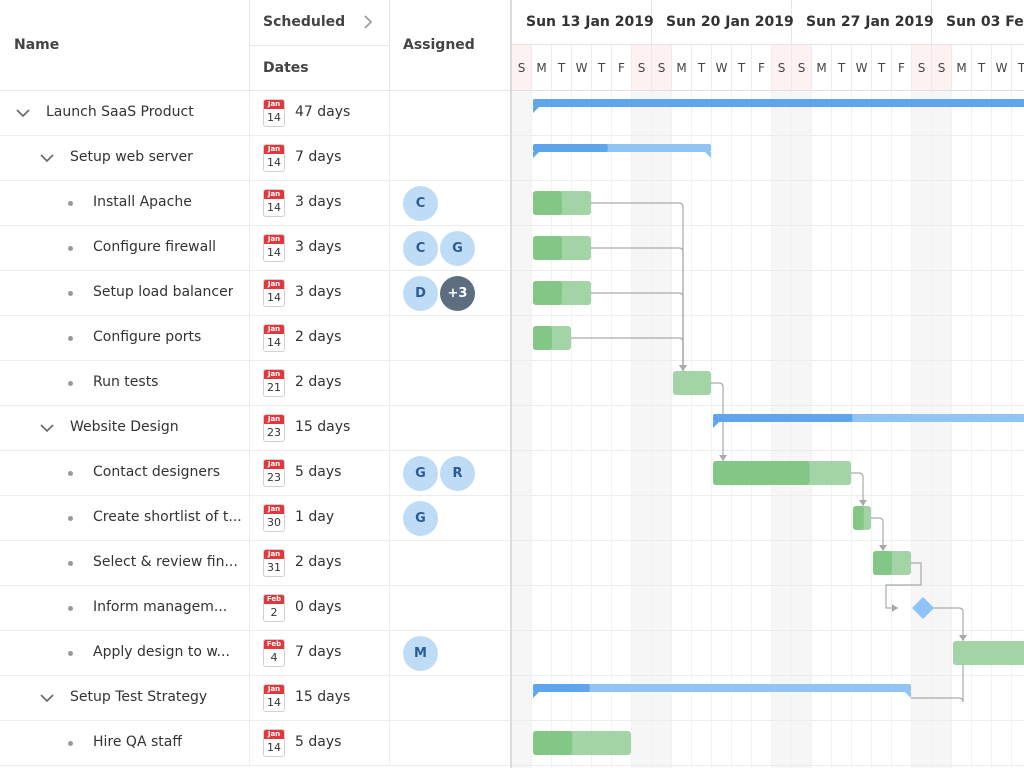 The height and width of the screenshot is (768, 1024). I want to click on assignee-avatar: D, so click(420, 293).